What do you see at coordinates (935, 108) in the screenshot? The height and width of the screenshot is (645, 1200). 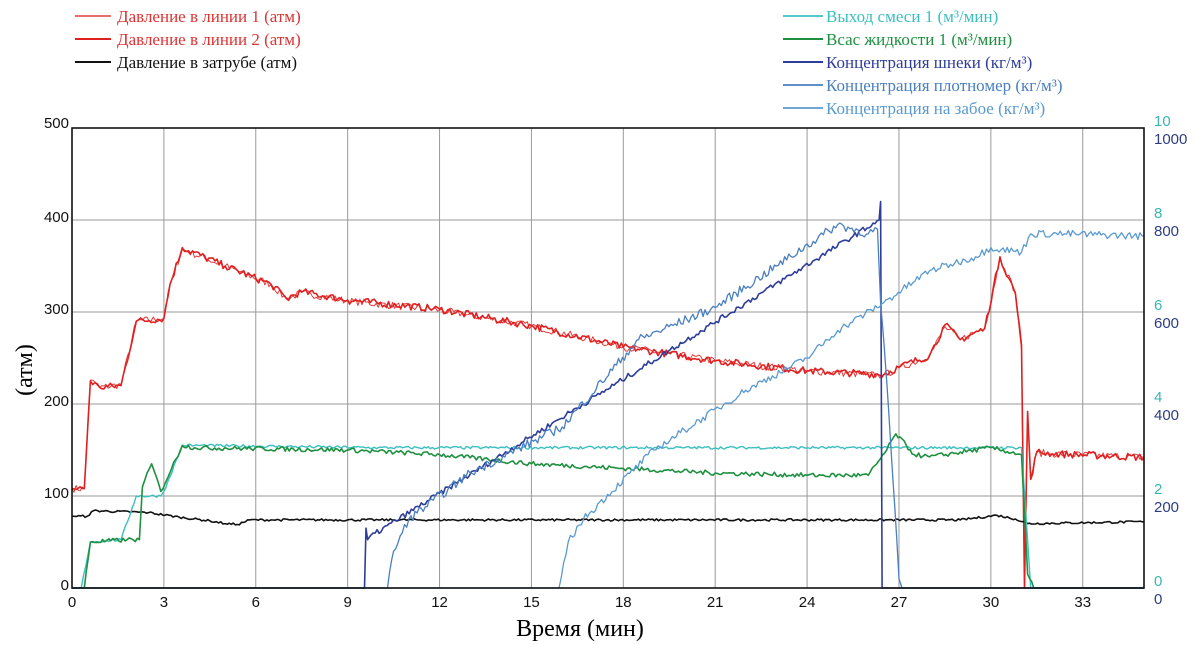 I see `legend-label: Концентрация на забое (кг/м³)` at bounding box center [935, 108].